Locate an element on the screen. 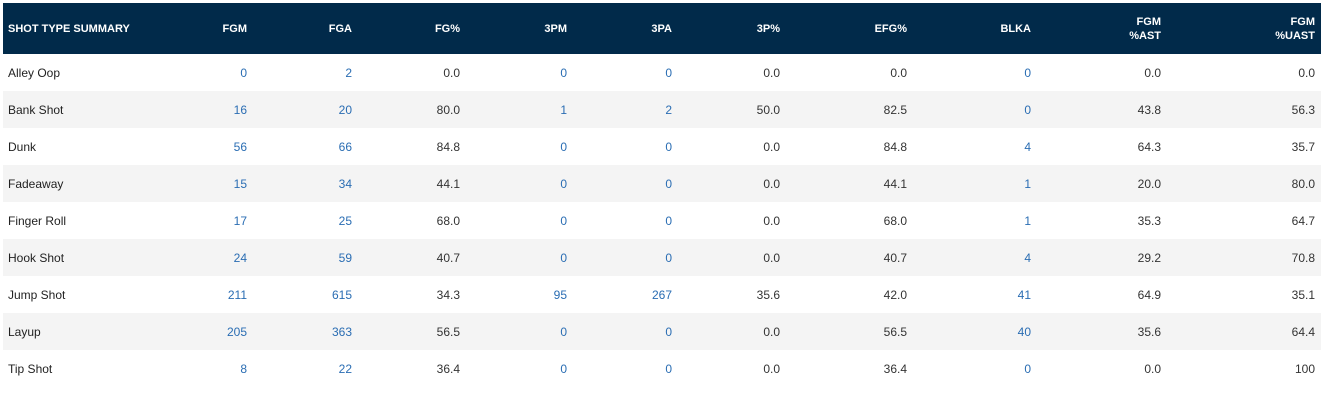  cell-fgm-pct-ast: 64.3 is located at coordinates (1149, 146).